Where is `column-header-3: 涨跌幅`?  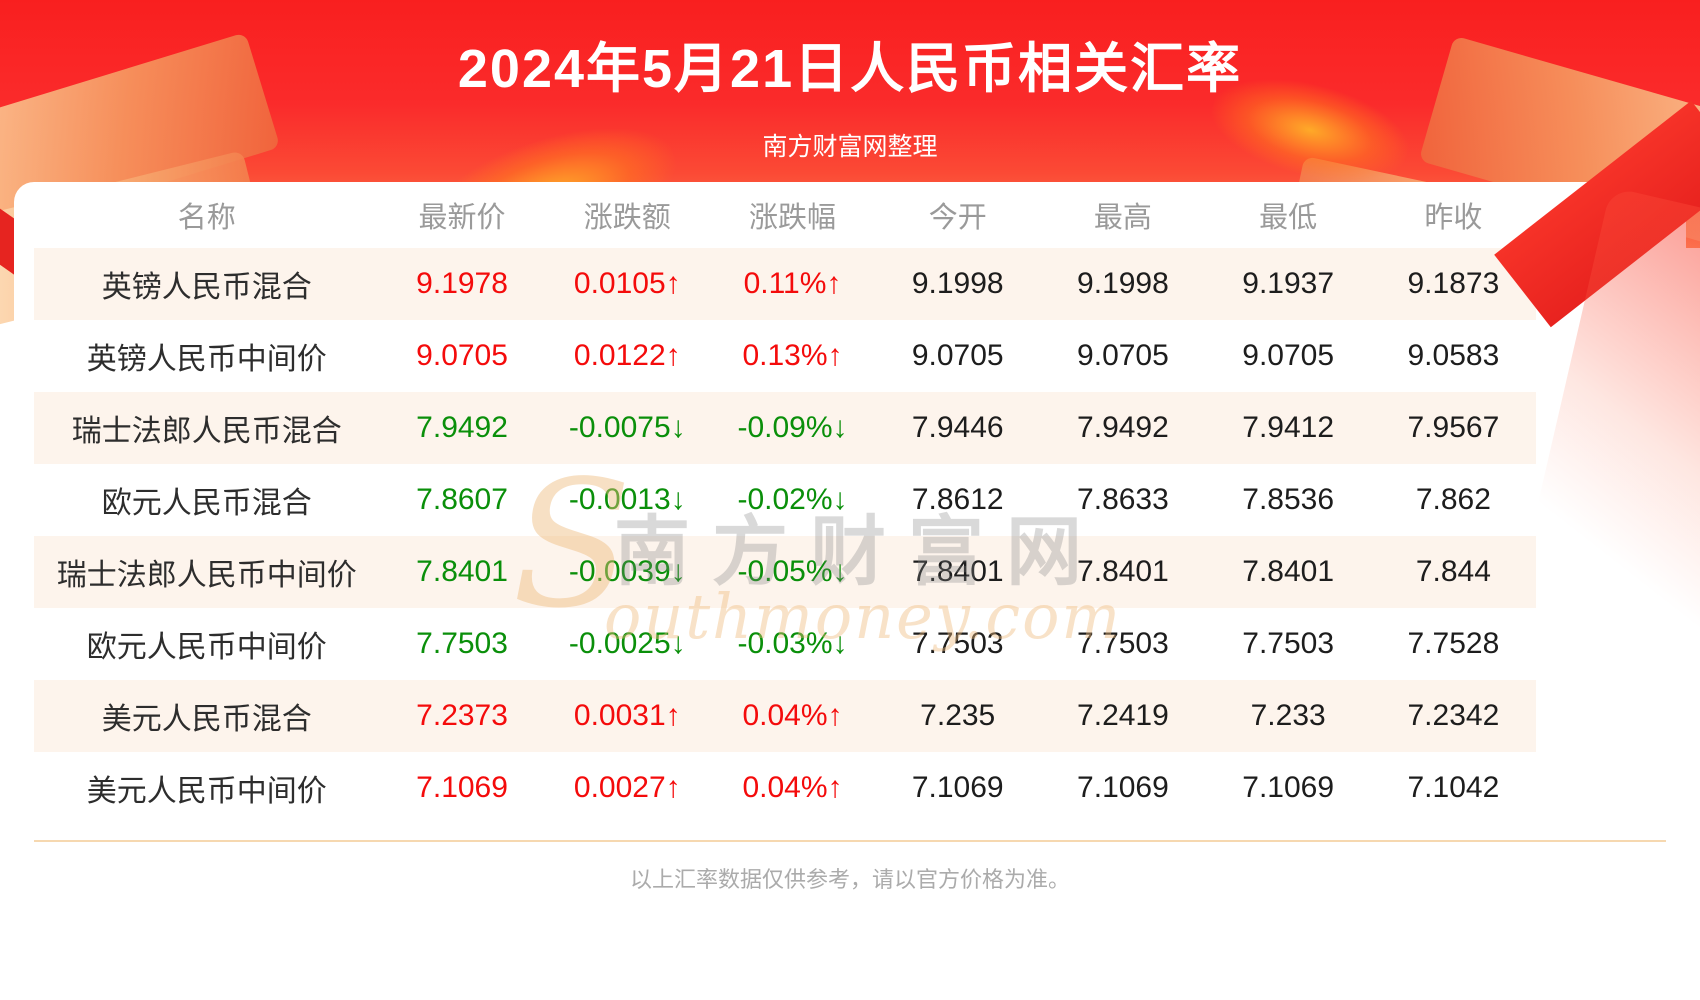 column-header-3: 涨跌幅 is located at coordinates (792, 218).